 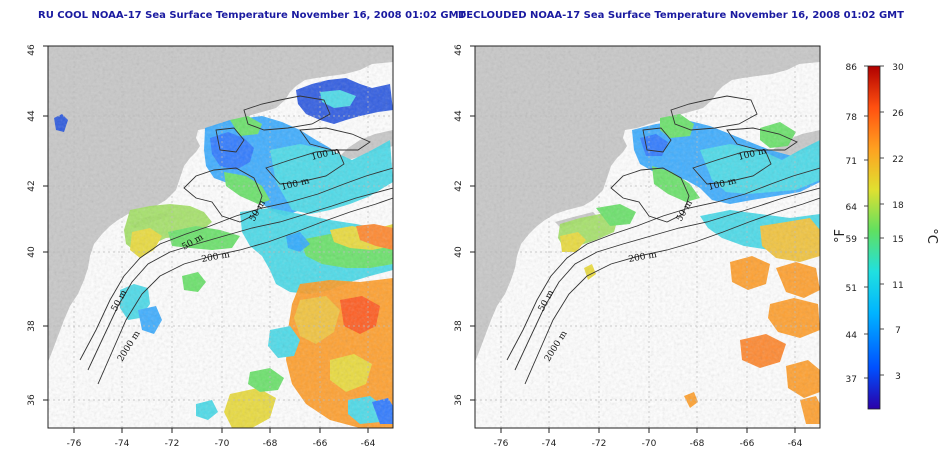 I want to click on celsius-unit-label: °C, so click(x=931, y=236).